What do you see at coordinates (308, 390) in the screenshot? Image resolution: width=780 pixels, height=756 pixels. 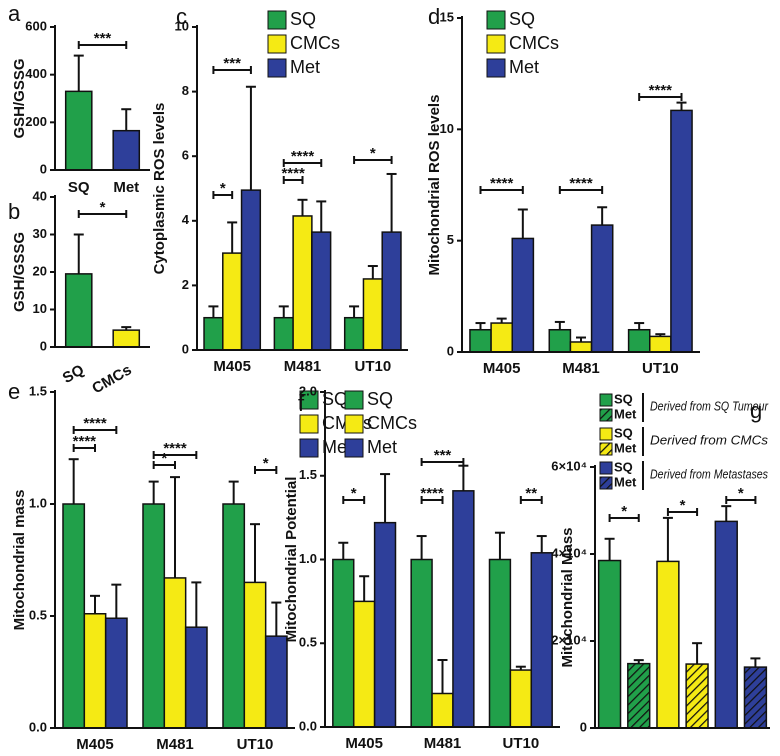 I see `y-tick-label: 2.0` at bounding box center [308, 390].